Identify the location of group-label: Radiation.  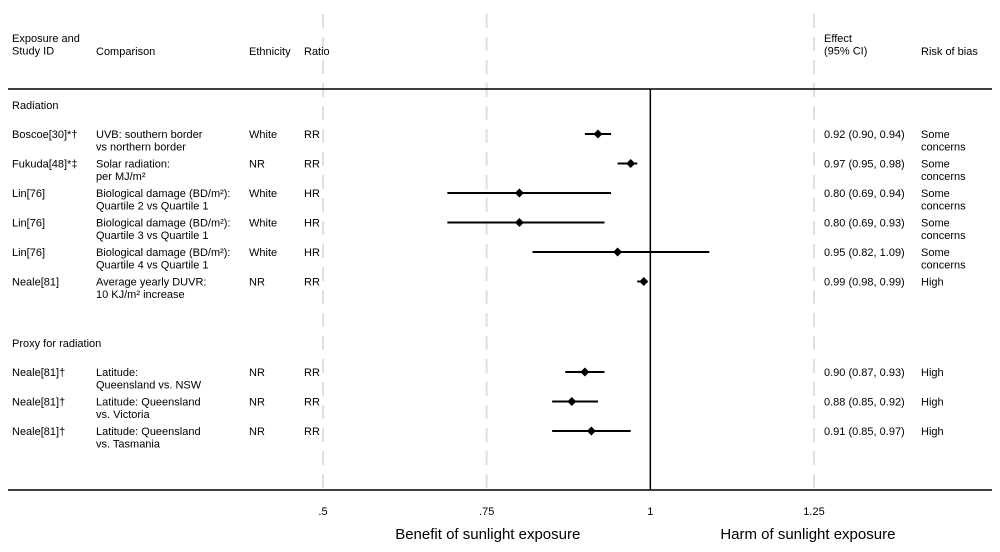
(35, 106).